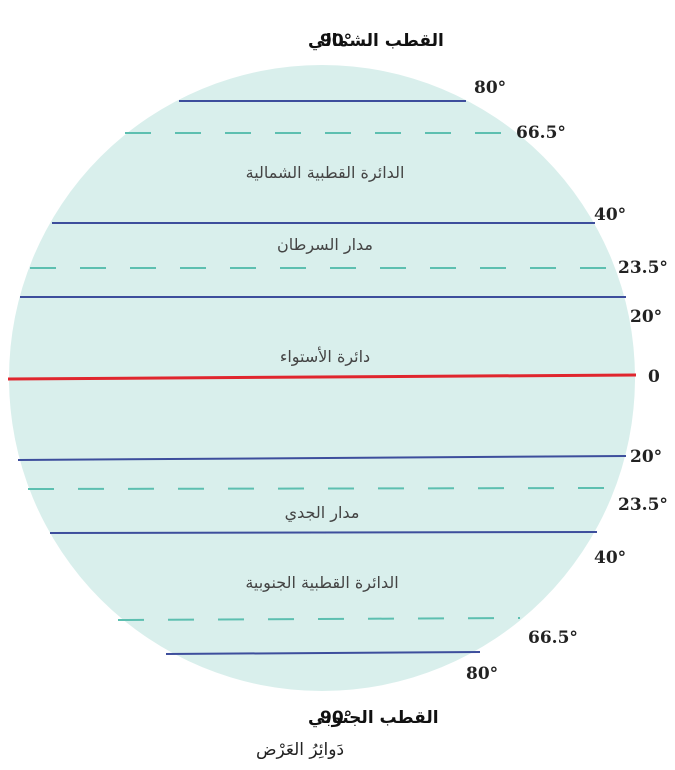 This screenshot has width=675, height=770. What do you see at coordinates (325, 245) in the screenshot?
I see `region-label-tropic-of-cancer: مدار السرطان` at bounding box center [325, 245].